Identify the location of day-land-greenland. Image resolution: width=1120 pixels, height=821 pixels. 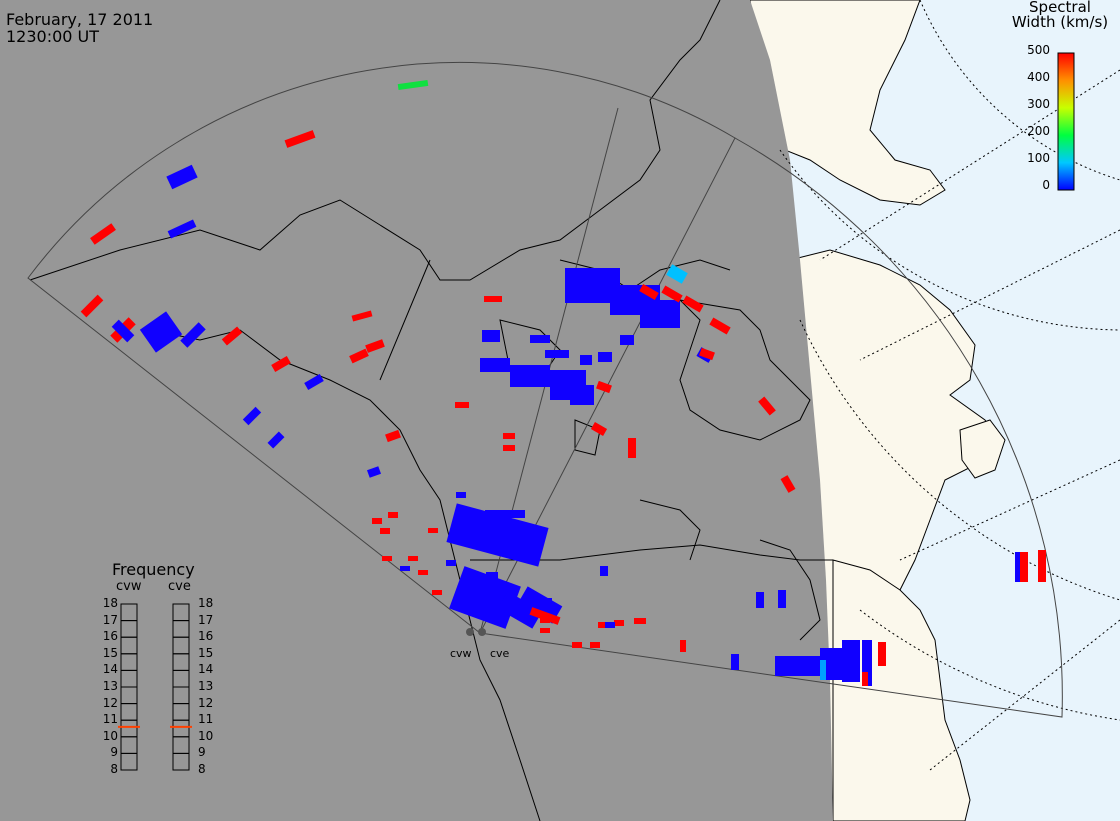
(847, 103).